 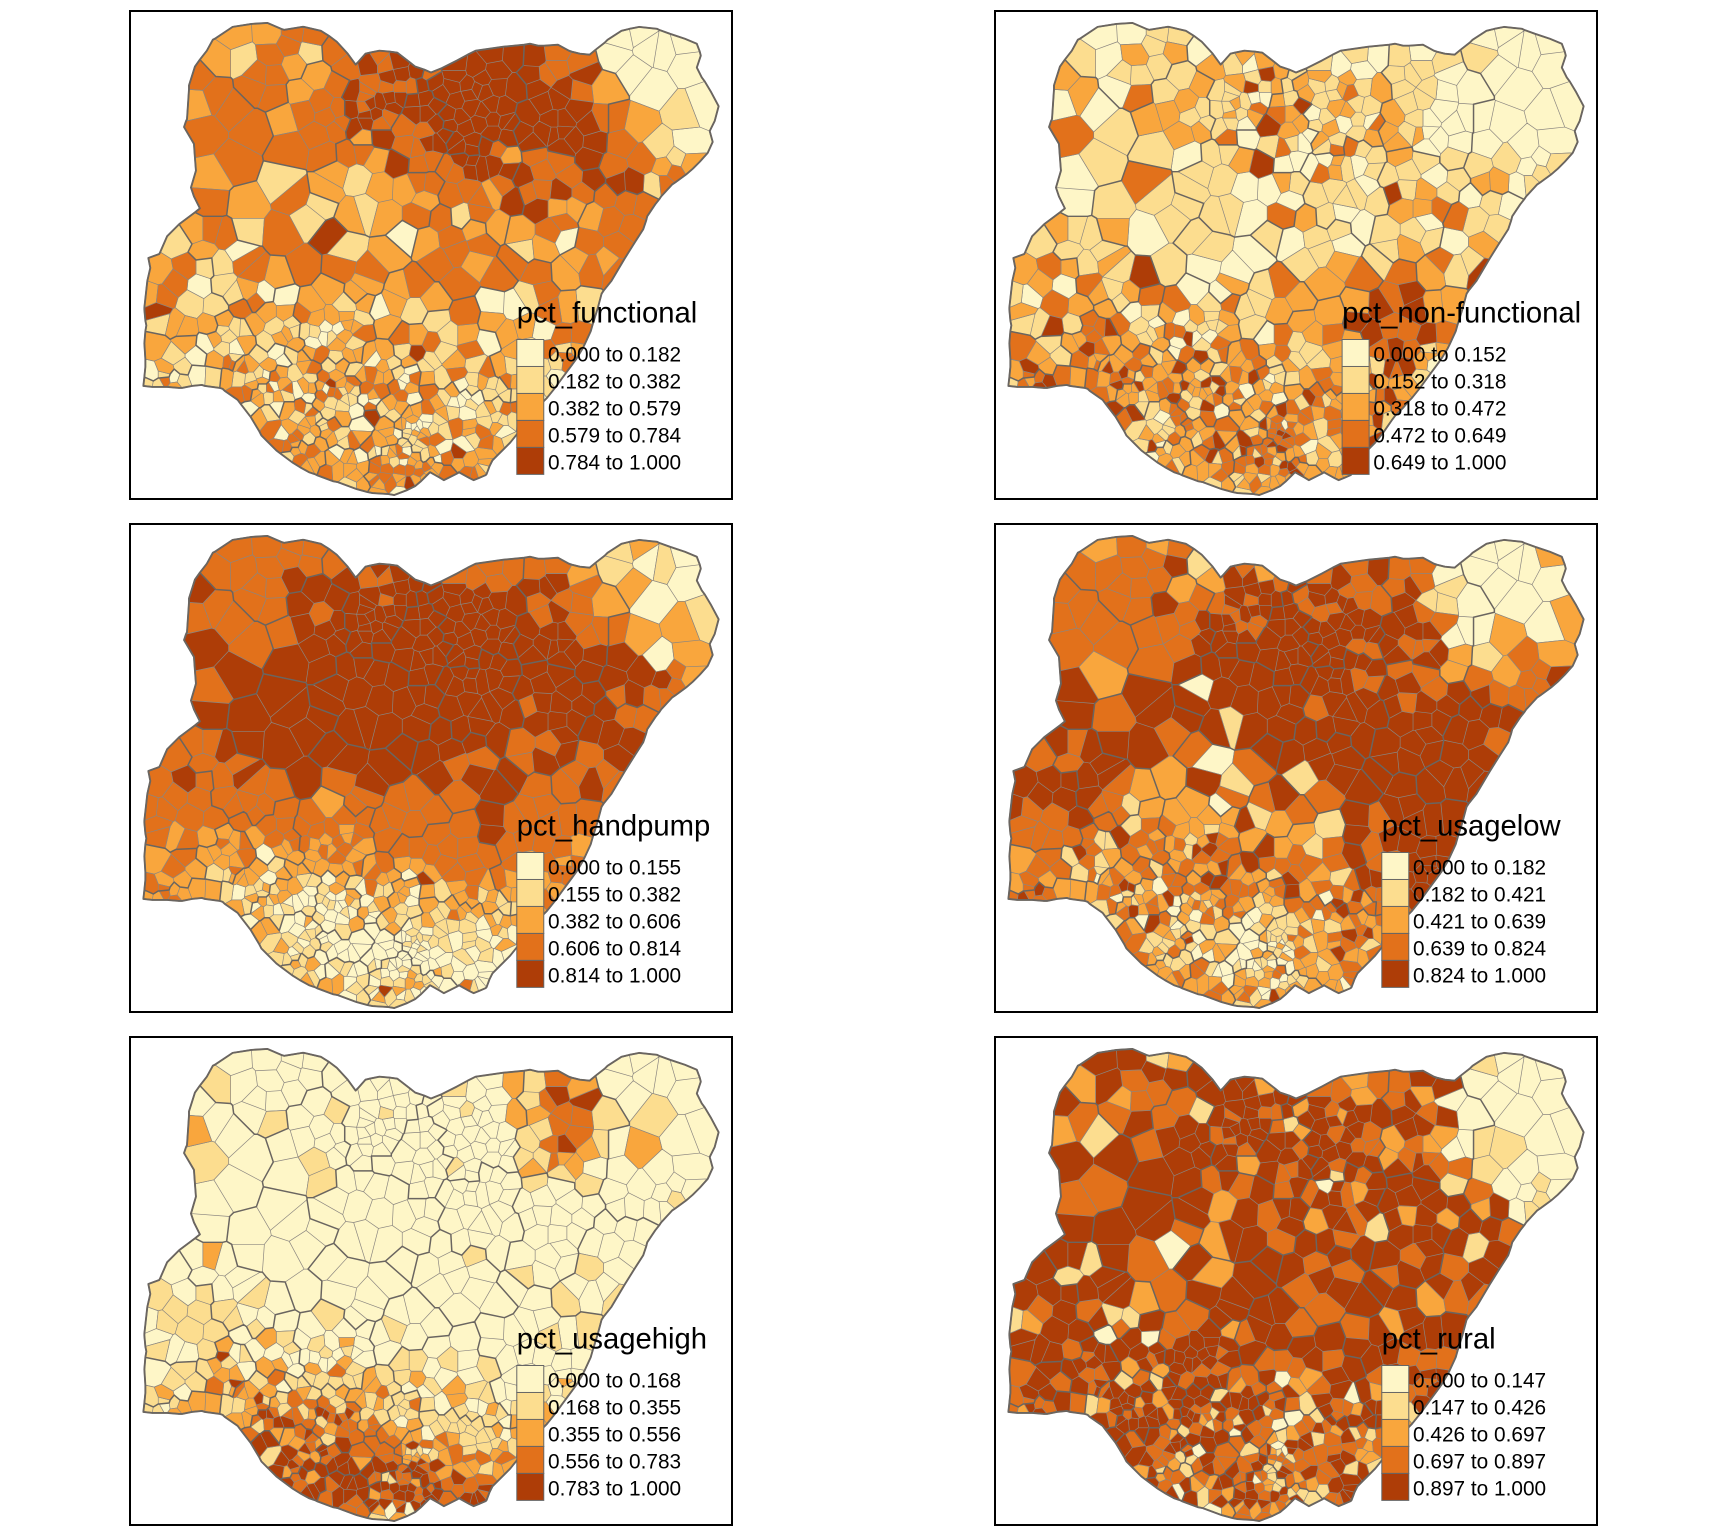 I want to click on svg-text: 0.355 to 0.556, so click(x=614, y=1434).